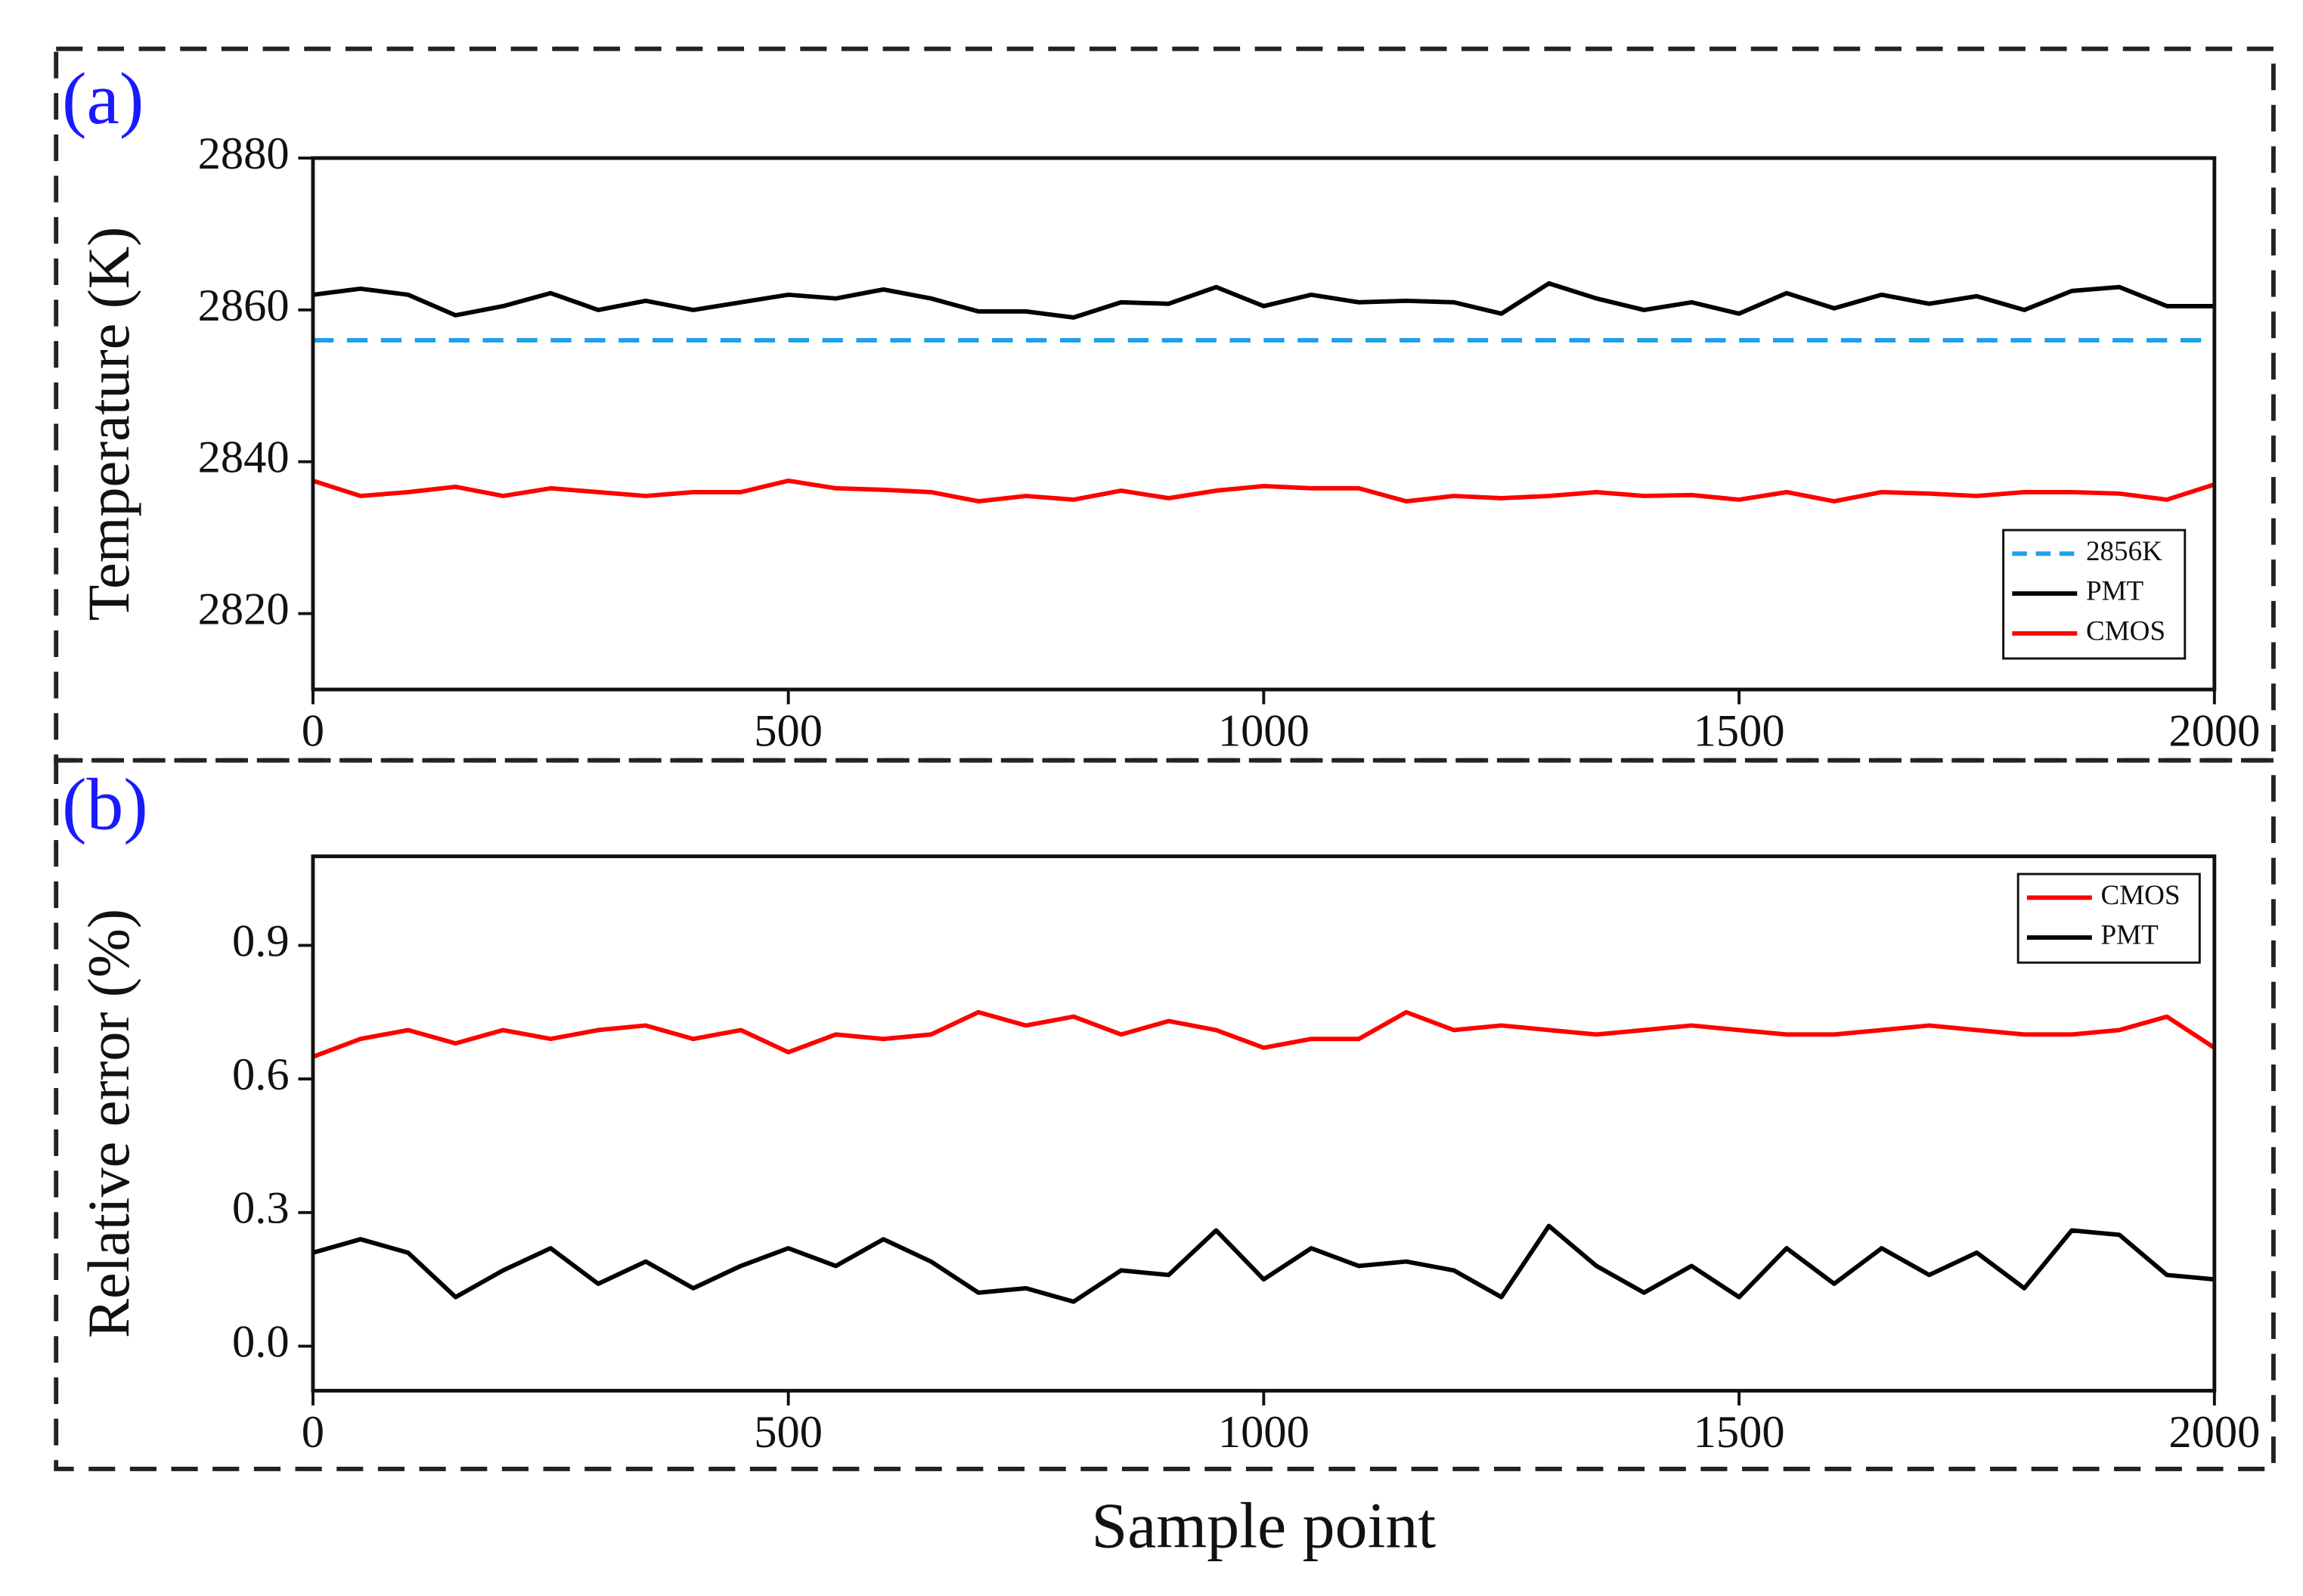 The image size is (2303, 1596). Describe the element at coordinates (261, 1341) in the screenshot. I see `y-tick-label: 0.0` at that location.